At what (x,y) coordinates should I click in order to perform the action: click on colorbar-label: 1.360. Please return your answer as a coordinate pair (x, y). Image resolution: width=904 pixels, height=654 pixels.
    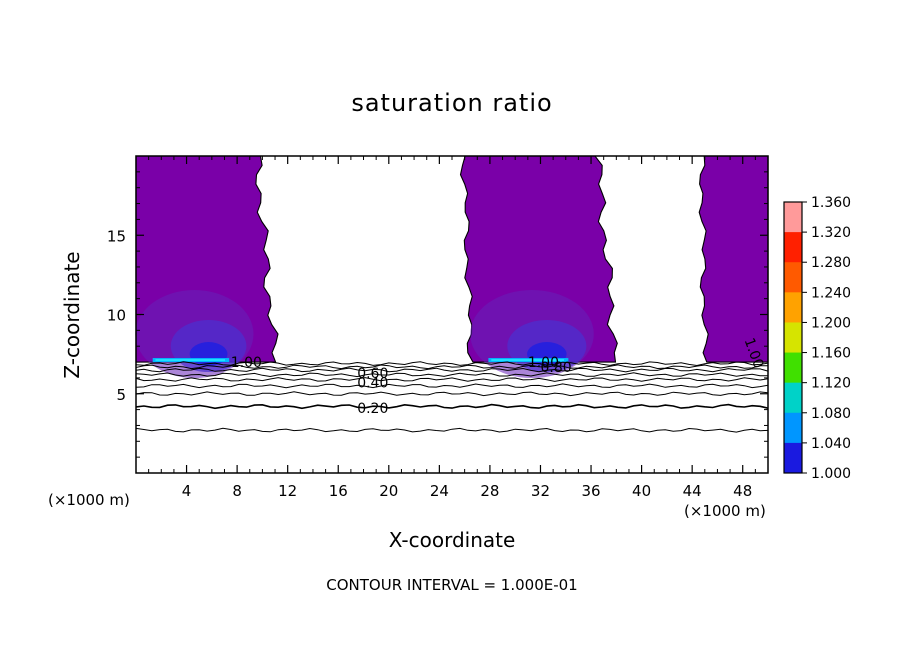
    Looking at the image, I should click on (831, 203).